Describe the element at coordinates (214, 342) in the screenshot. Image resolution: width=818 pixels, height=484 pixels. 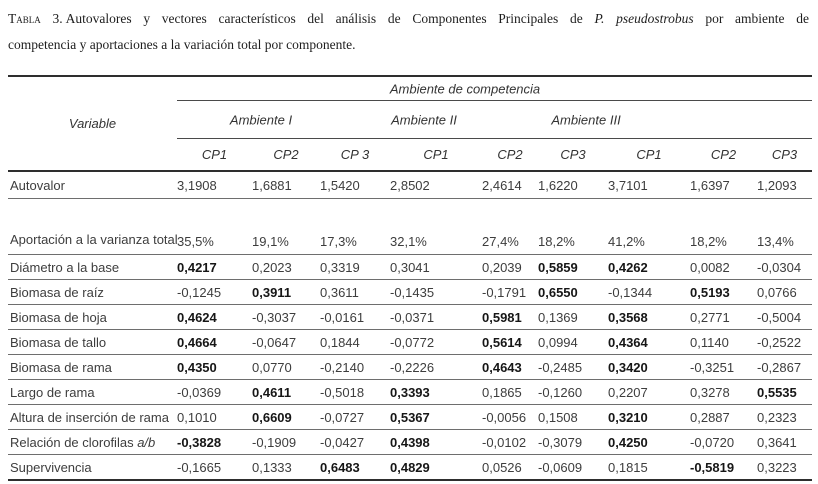
I see `value-cell: 0,4664` at that location.